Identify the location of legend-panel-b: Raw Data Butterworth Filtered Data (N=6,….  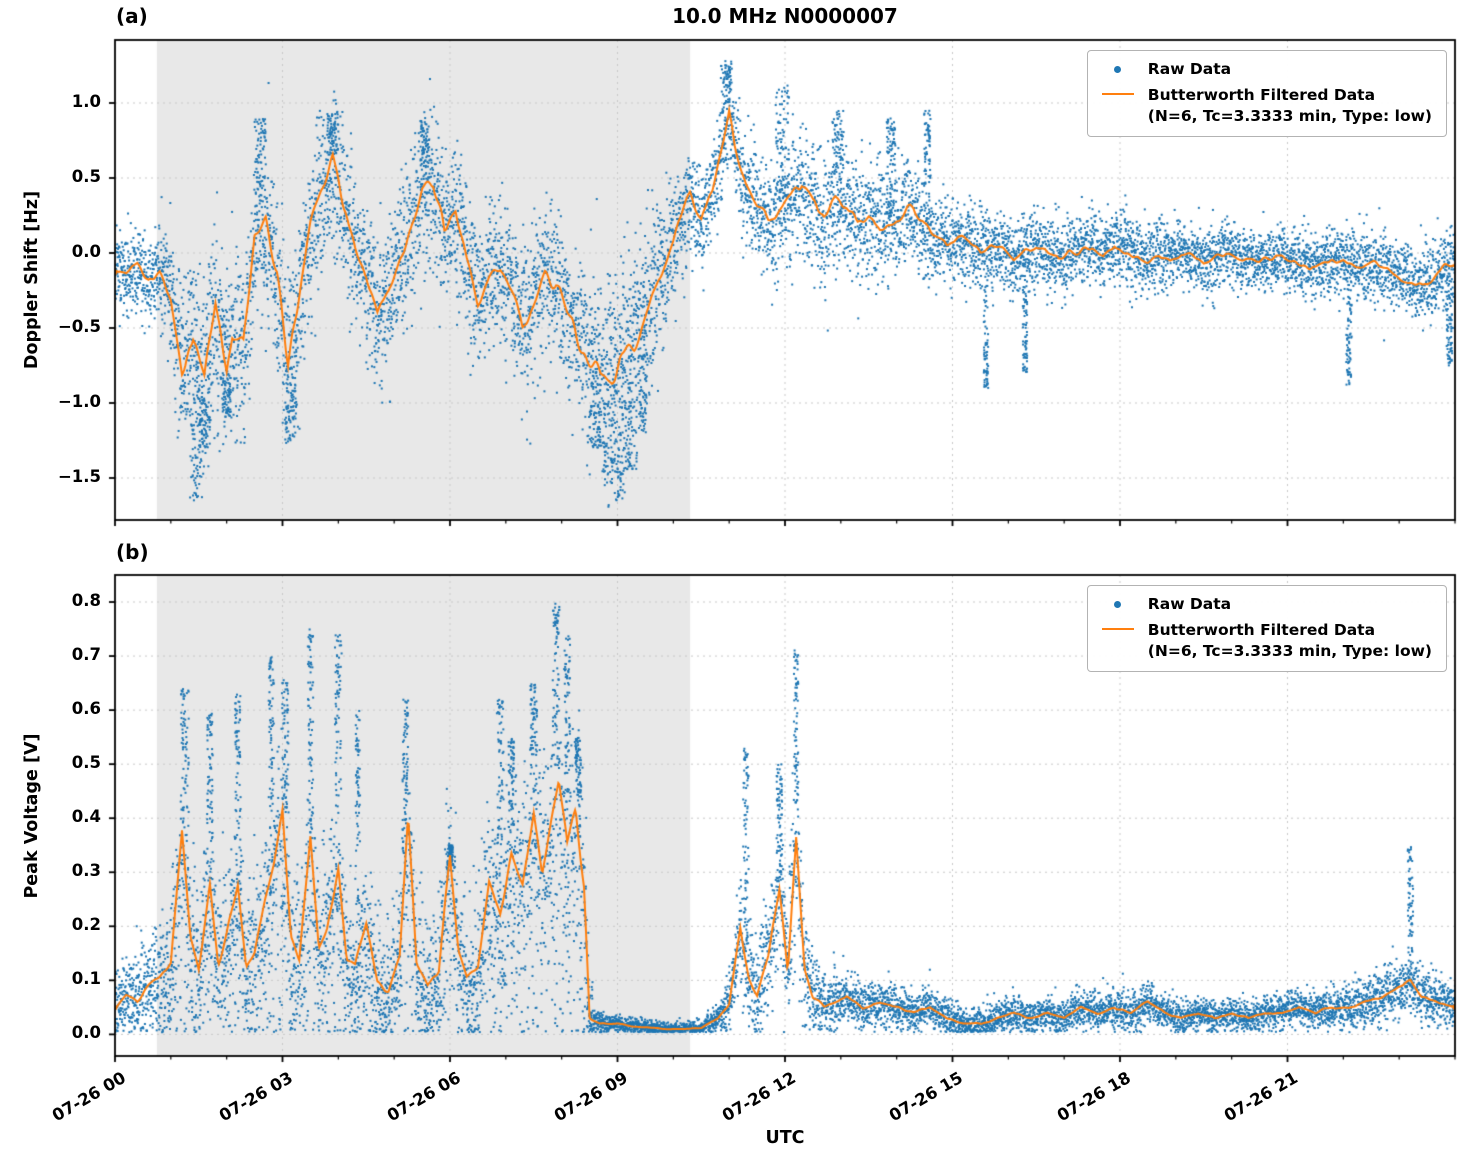
(1266, 628).